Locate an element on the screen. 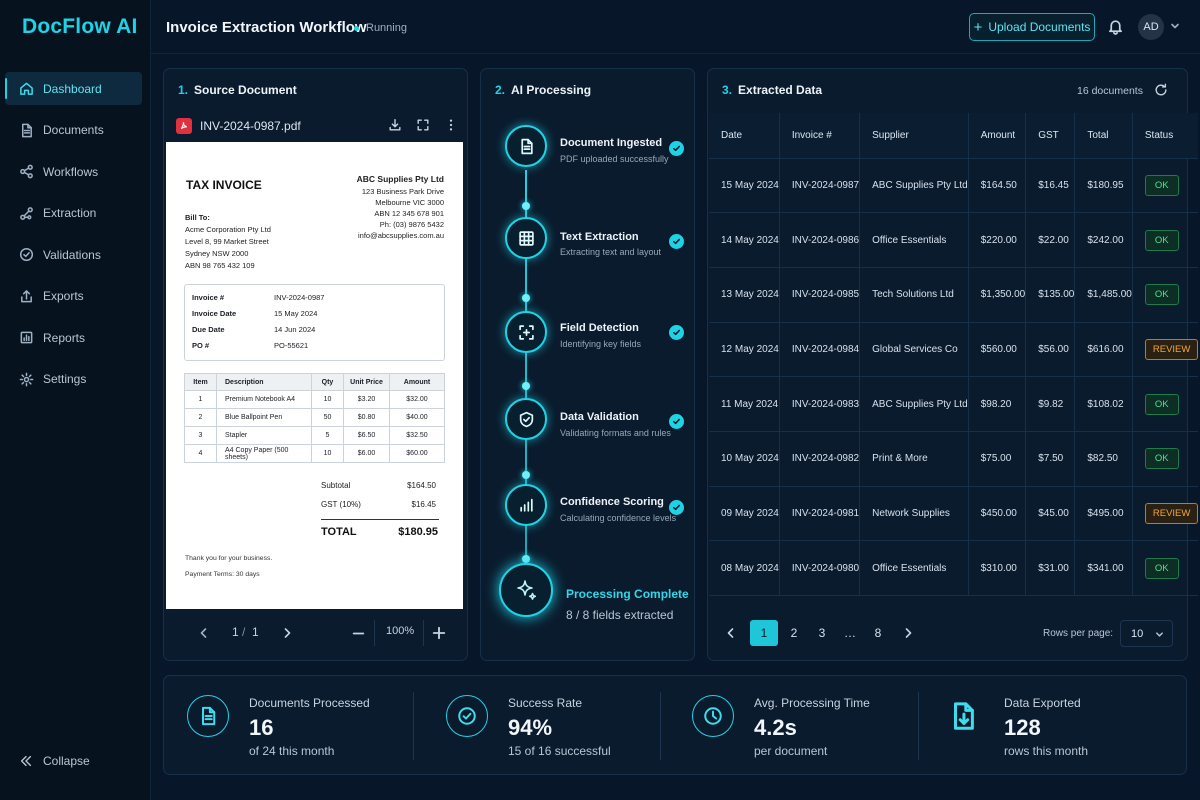  supplier-line: Ph: (03) 9876 5432 is located at coordinates (411, 224).